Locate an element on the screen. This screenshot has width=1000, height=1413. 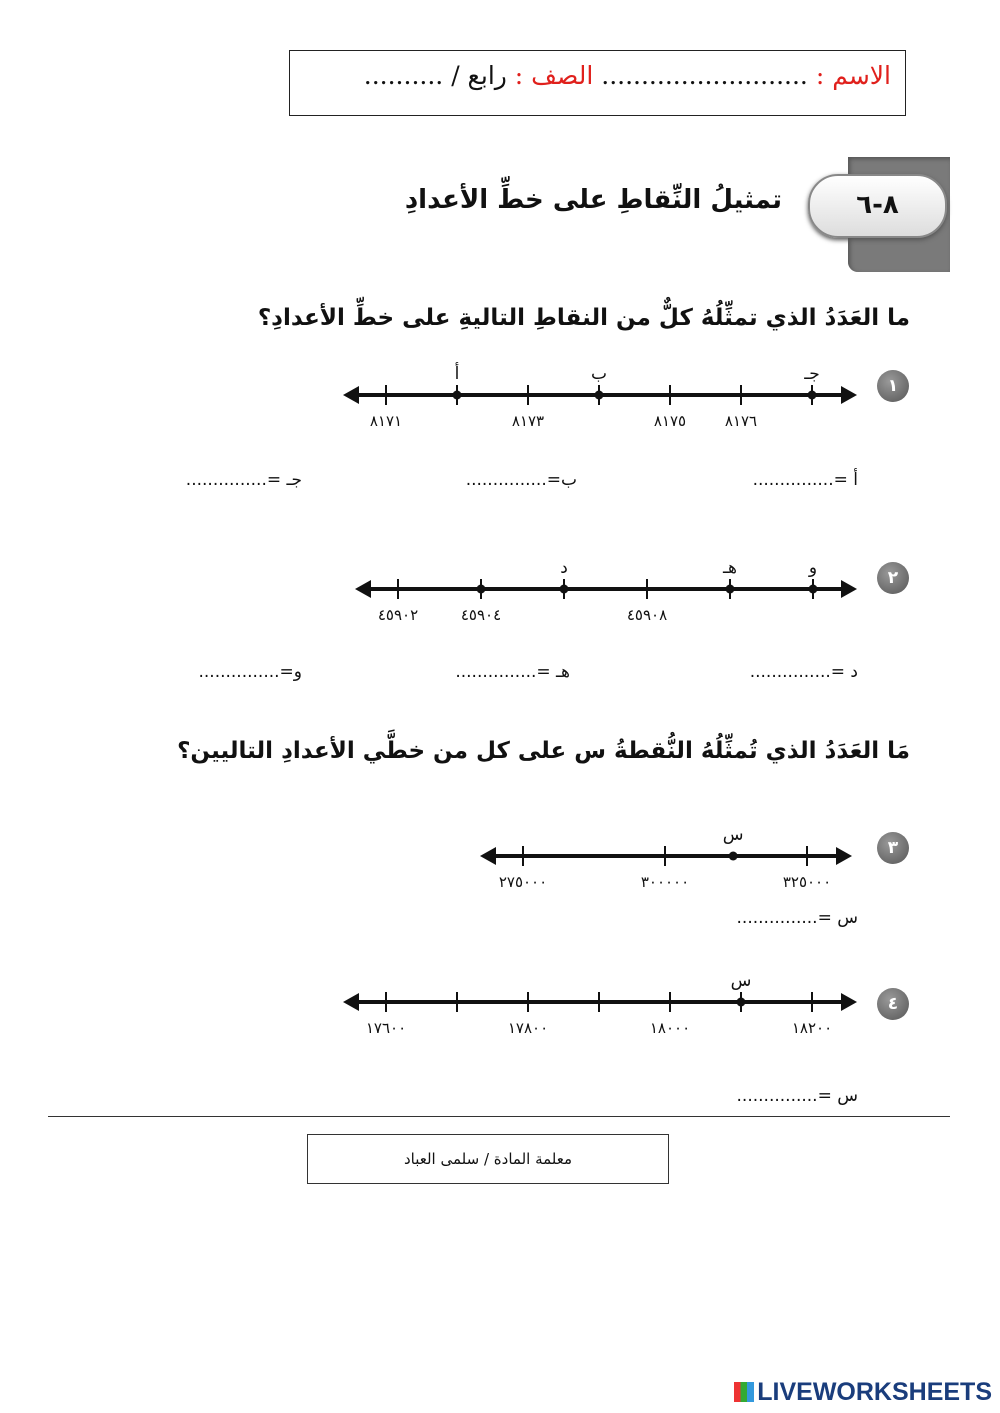
point-label: د is located at coordinates (564, 568).